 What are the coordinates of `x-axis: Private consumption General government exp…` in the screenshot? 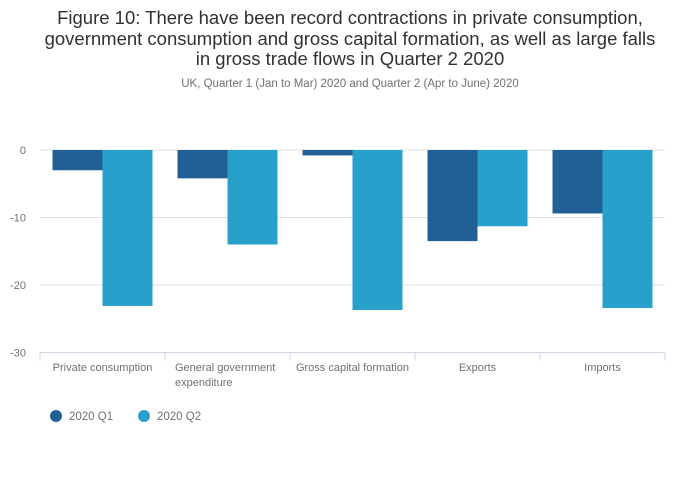 It's located at (352, 370).